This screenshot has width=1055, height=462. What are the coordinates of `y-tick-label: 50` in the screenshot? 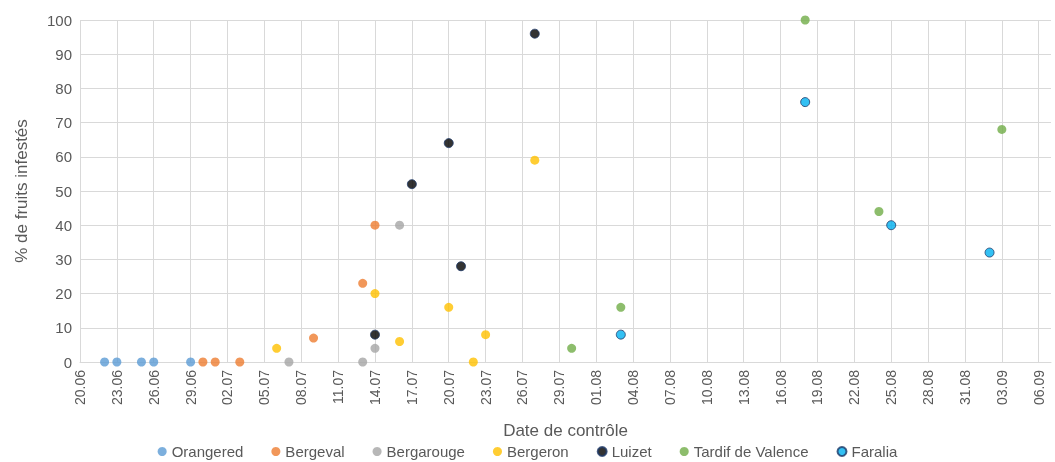 It's located at (63, 191).